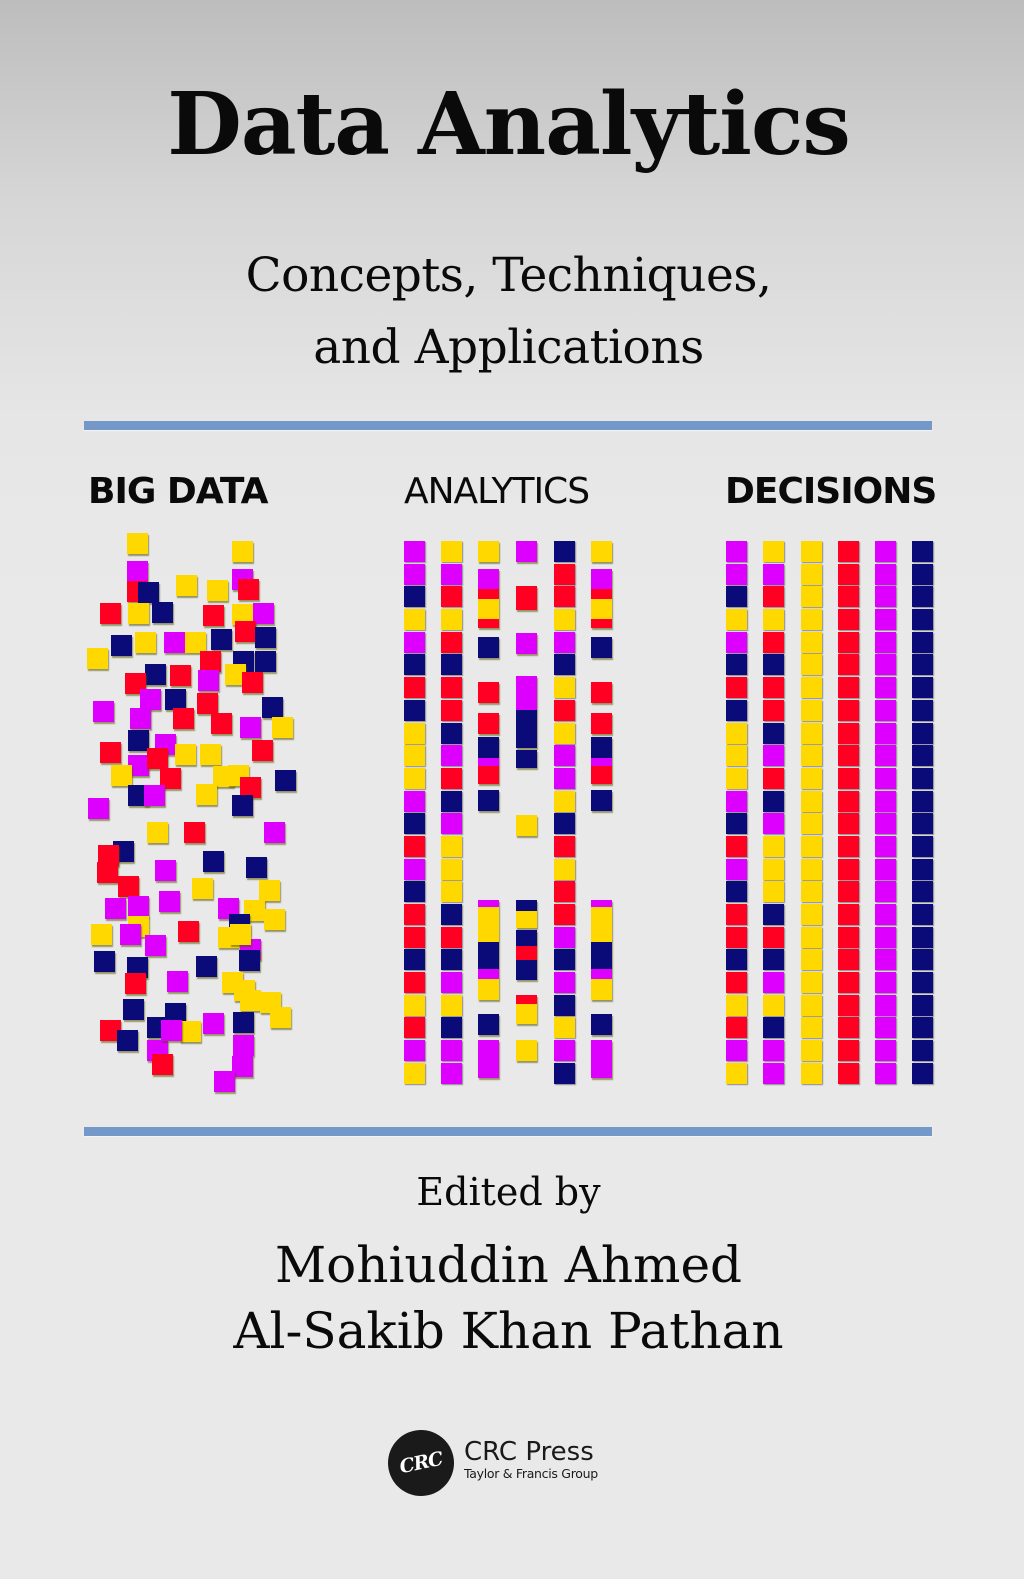 Image resolution: width=1024 pixels, height=1579 pixels. What do you see at coordinates (508, 1265) in the screenshot?
I see `editor-name-1: Mohiuddin Ahmed` at bounding box center [508, 1265].